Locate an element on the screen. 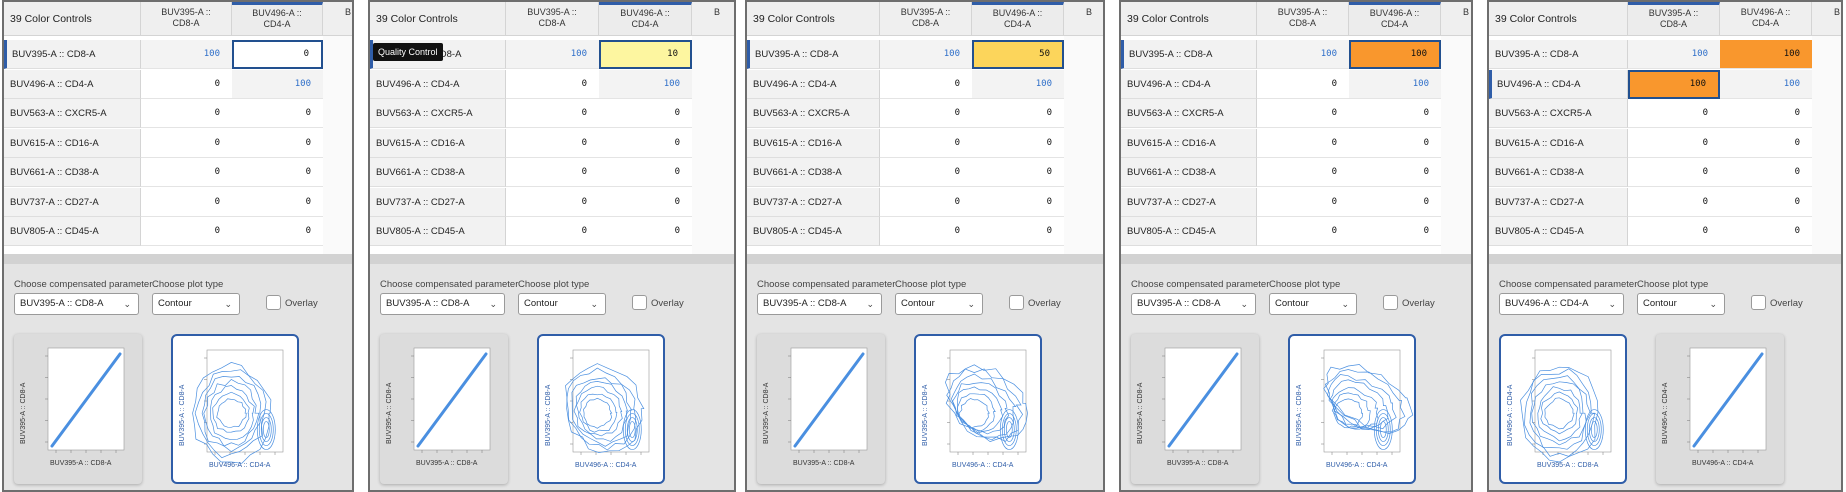  plot-card: BUV496-A :: CD4-A BUV496-A :: CD4-A is located at coordinates (1720, 409).